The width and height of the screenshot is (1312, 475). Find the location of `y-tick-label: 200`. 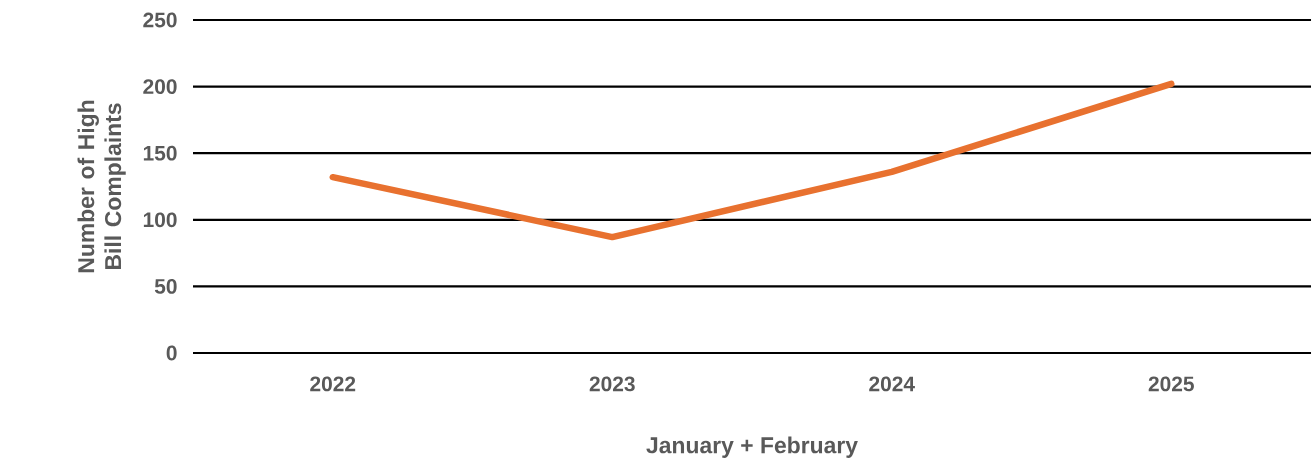

y-tick-label: 200 is located at coordinates (160, 86).